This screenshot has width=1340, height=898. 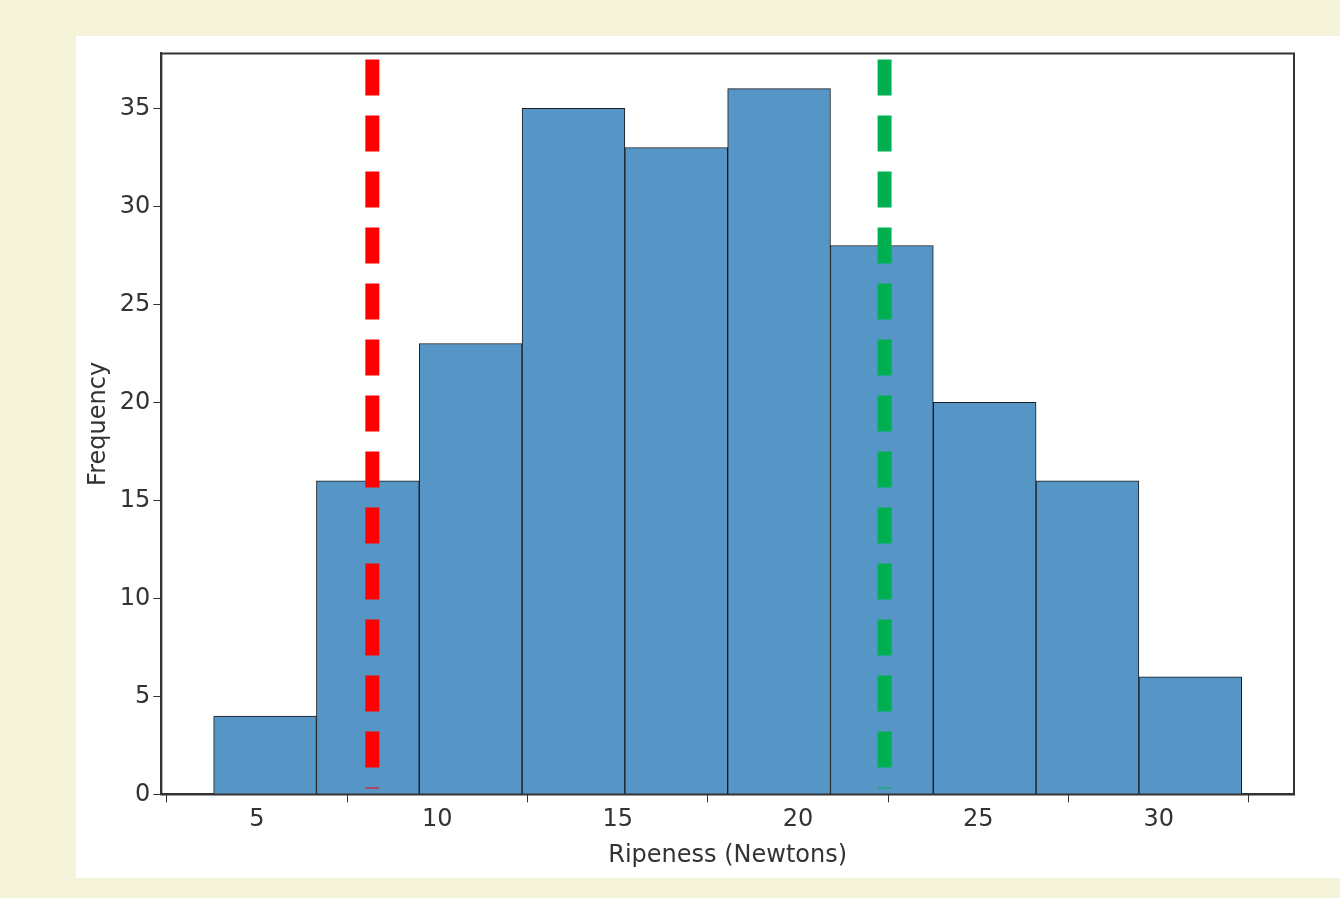 What do you see at coordinates (1158, 818) in the screenshot?
I see `x-tick-label: 30` at bounding box center [1158, 818].